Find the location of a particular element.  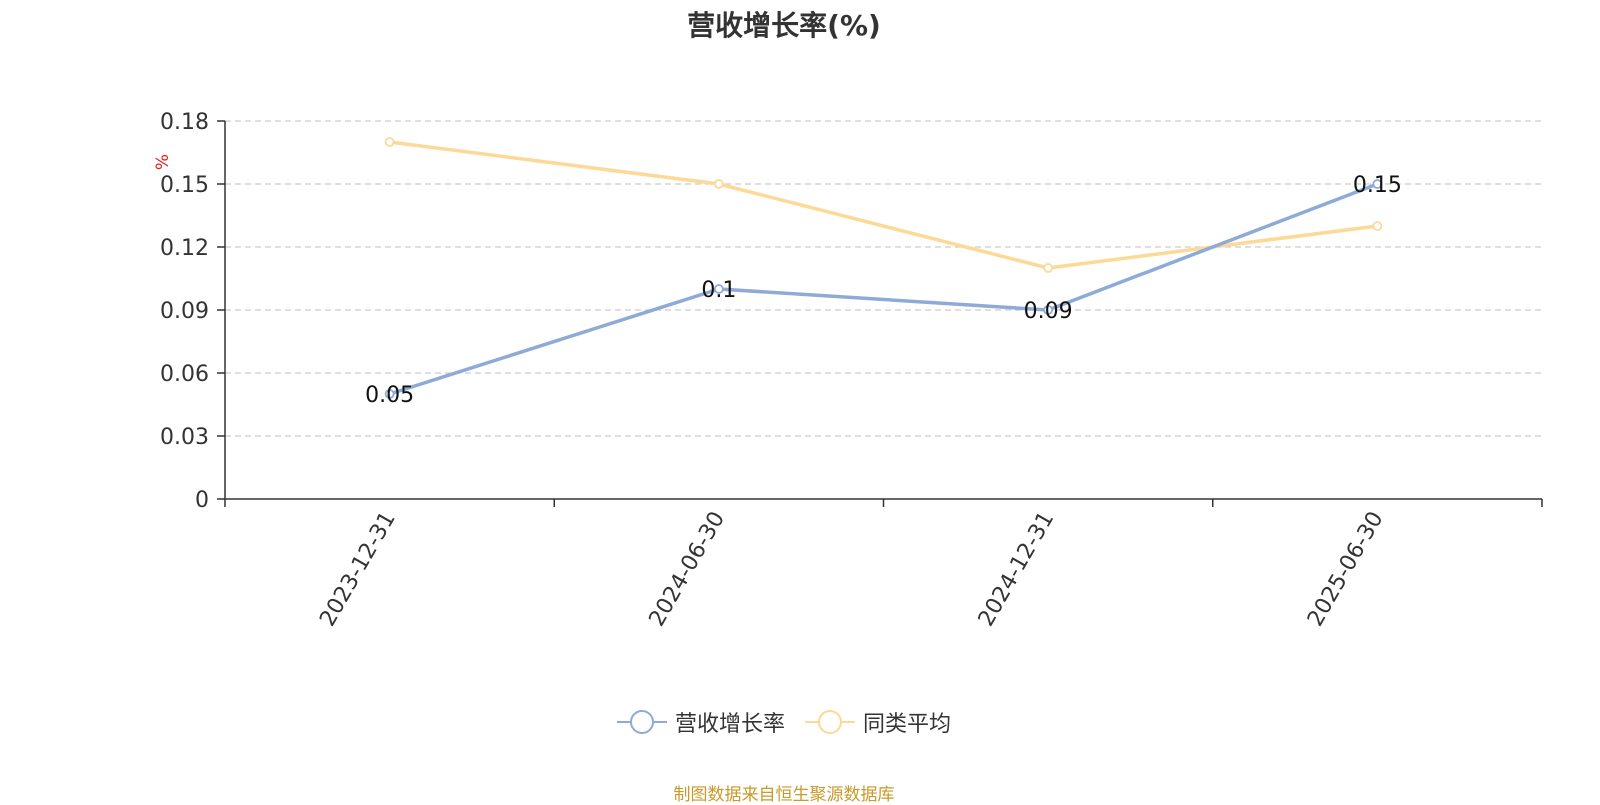

x-tick-label: 2024-06-30 is located at coordinates (687, 569).